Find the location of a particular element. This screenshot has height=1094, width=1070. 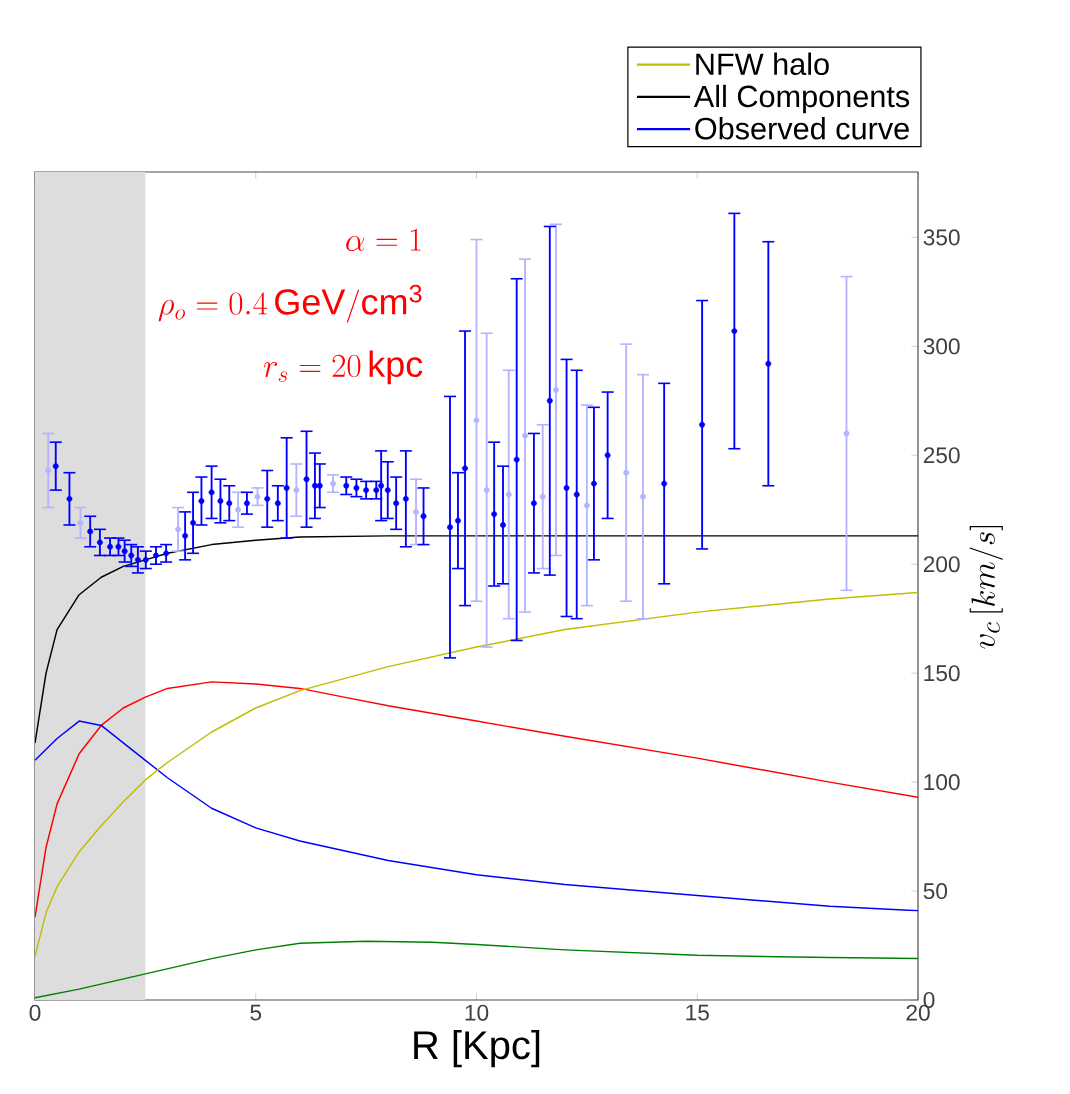

y-tick-label: 350 is located at coordinates (941, 237).